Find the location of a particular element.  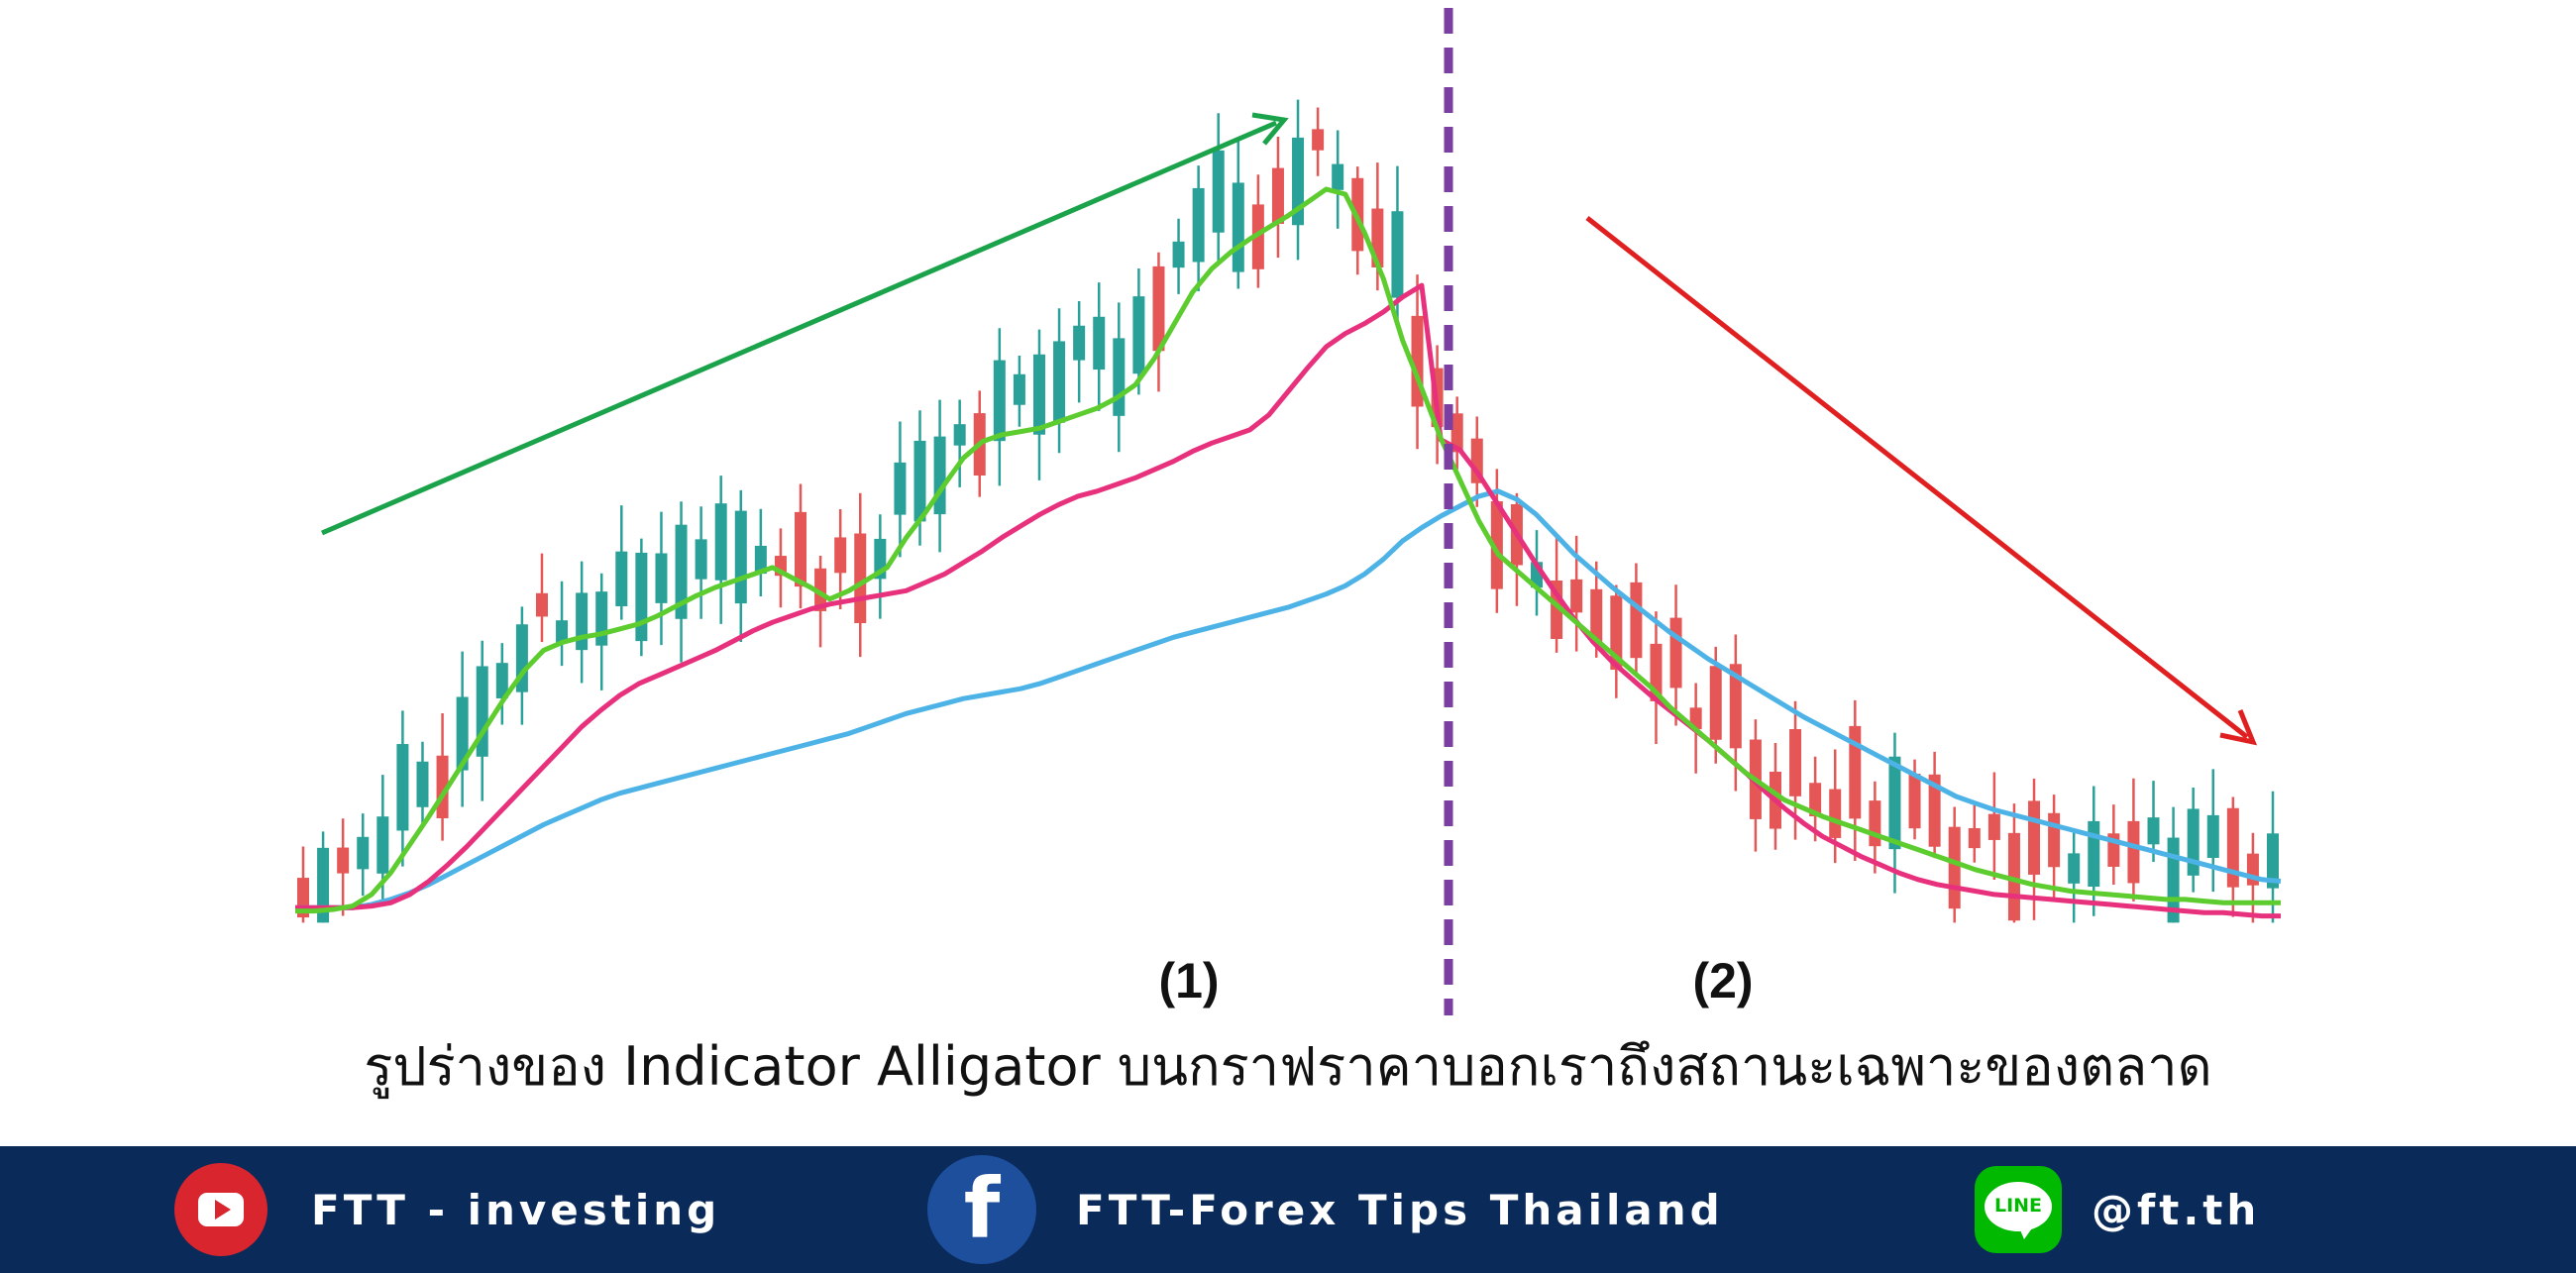

downtrend-arrow is located at coordinates (1917, 478).